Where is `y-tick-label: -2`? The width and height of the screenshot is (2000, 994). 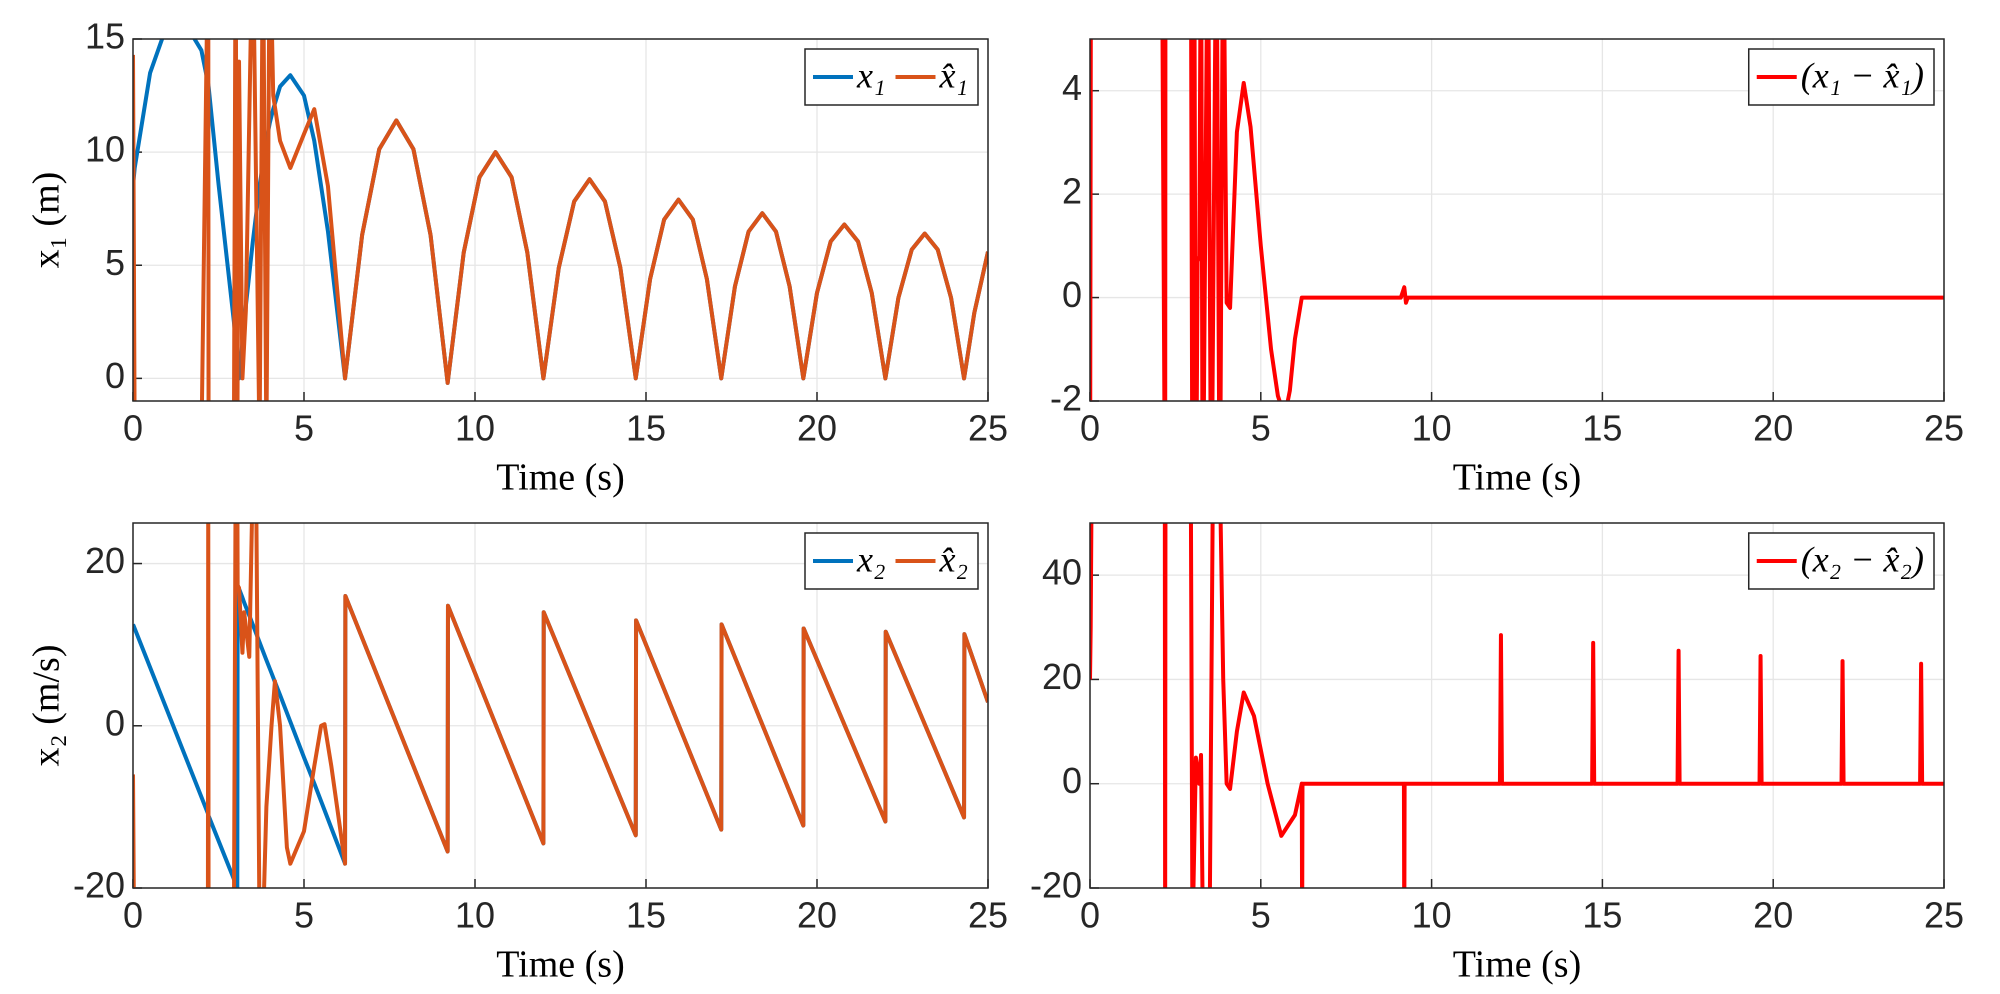
y-tick-label: -2 is located at coordinates (1066, 398).